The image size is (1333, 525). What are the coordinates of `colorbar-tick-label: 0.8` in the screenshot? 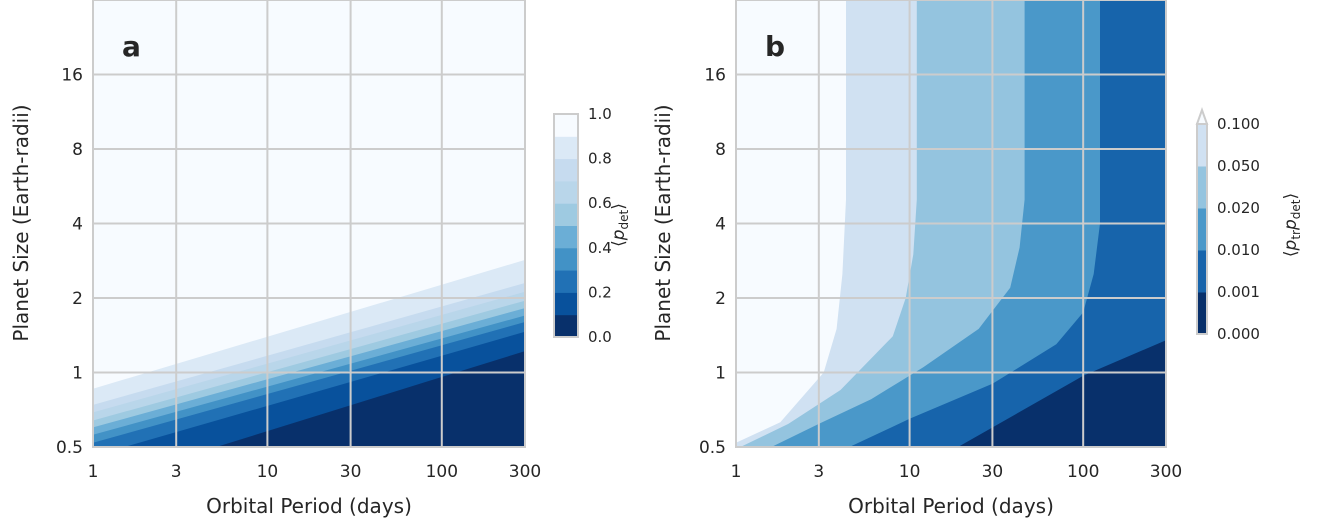 It's located at (600, 159).